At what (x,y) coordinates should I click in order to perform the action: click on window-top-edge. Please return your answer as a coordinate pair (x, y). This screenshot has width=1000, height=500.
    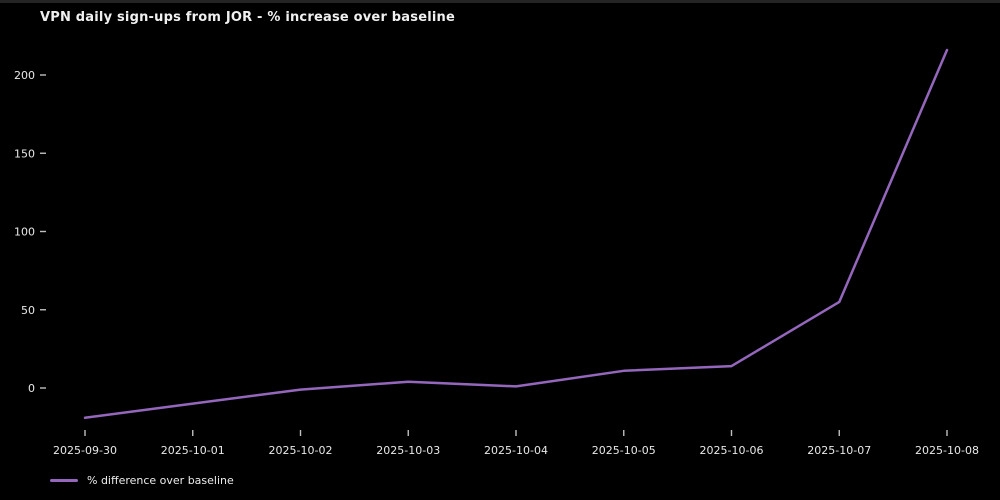
    Looking at the image, I should click on (500, 1).